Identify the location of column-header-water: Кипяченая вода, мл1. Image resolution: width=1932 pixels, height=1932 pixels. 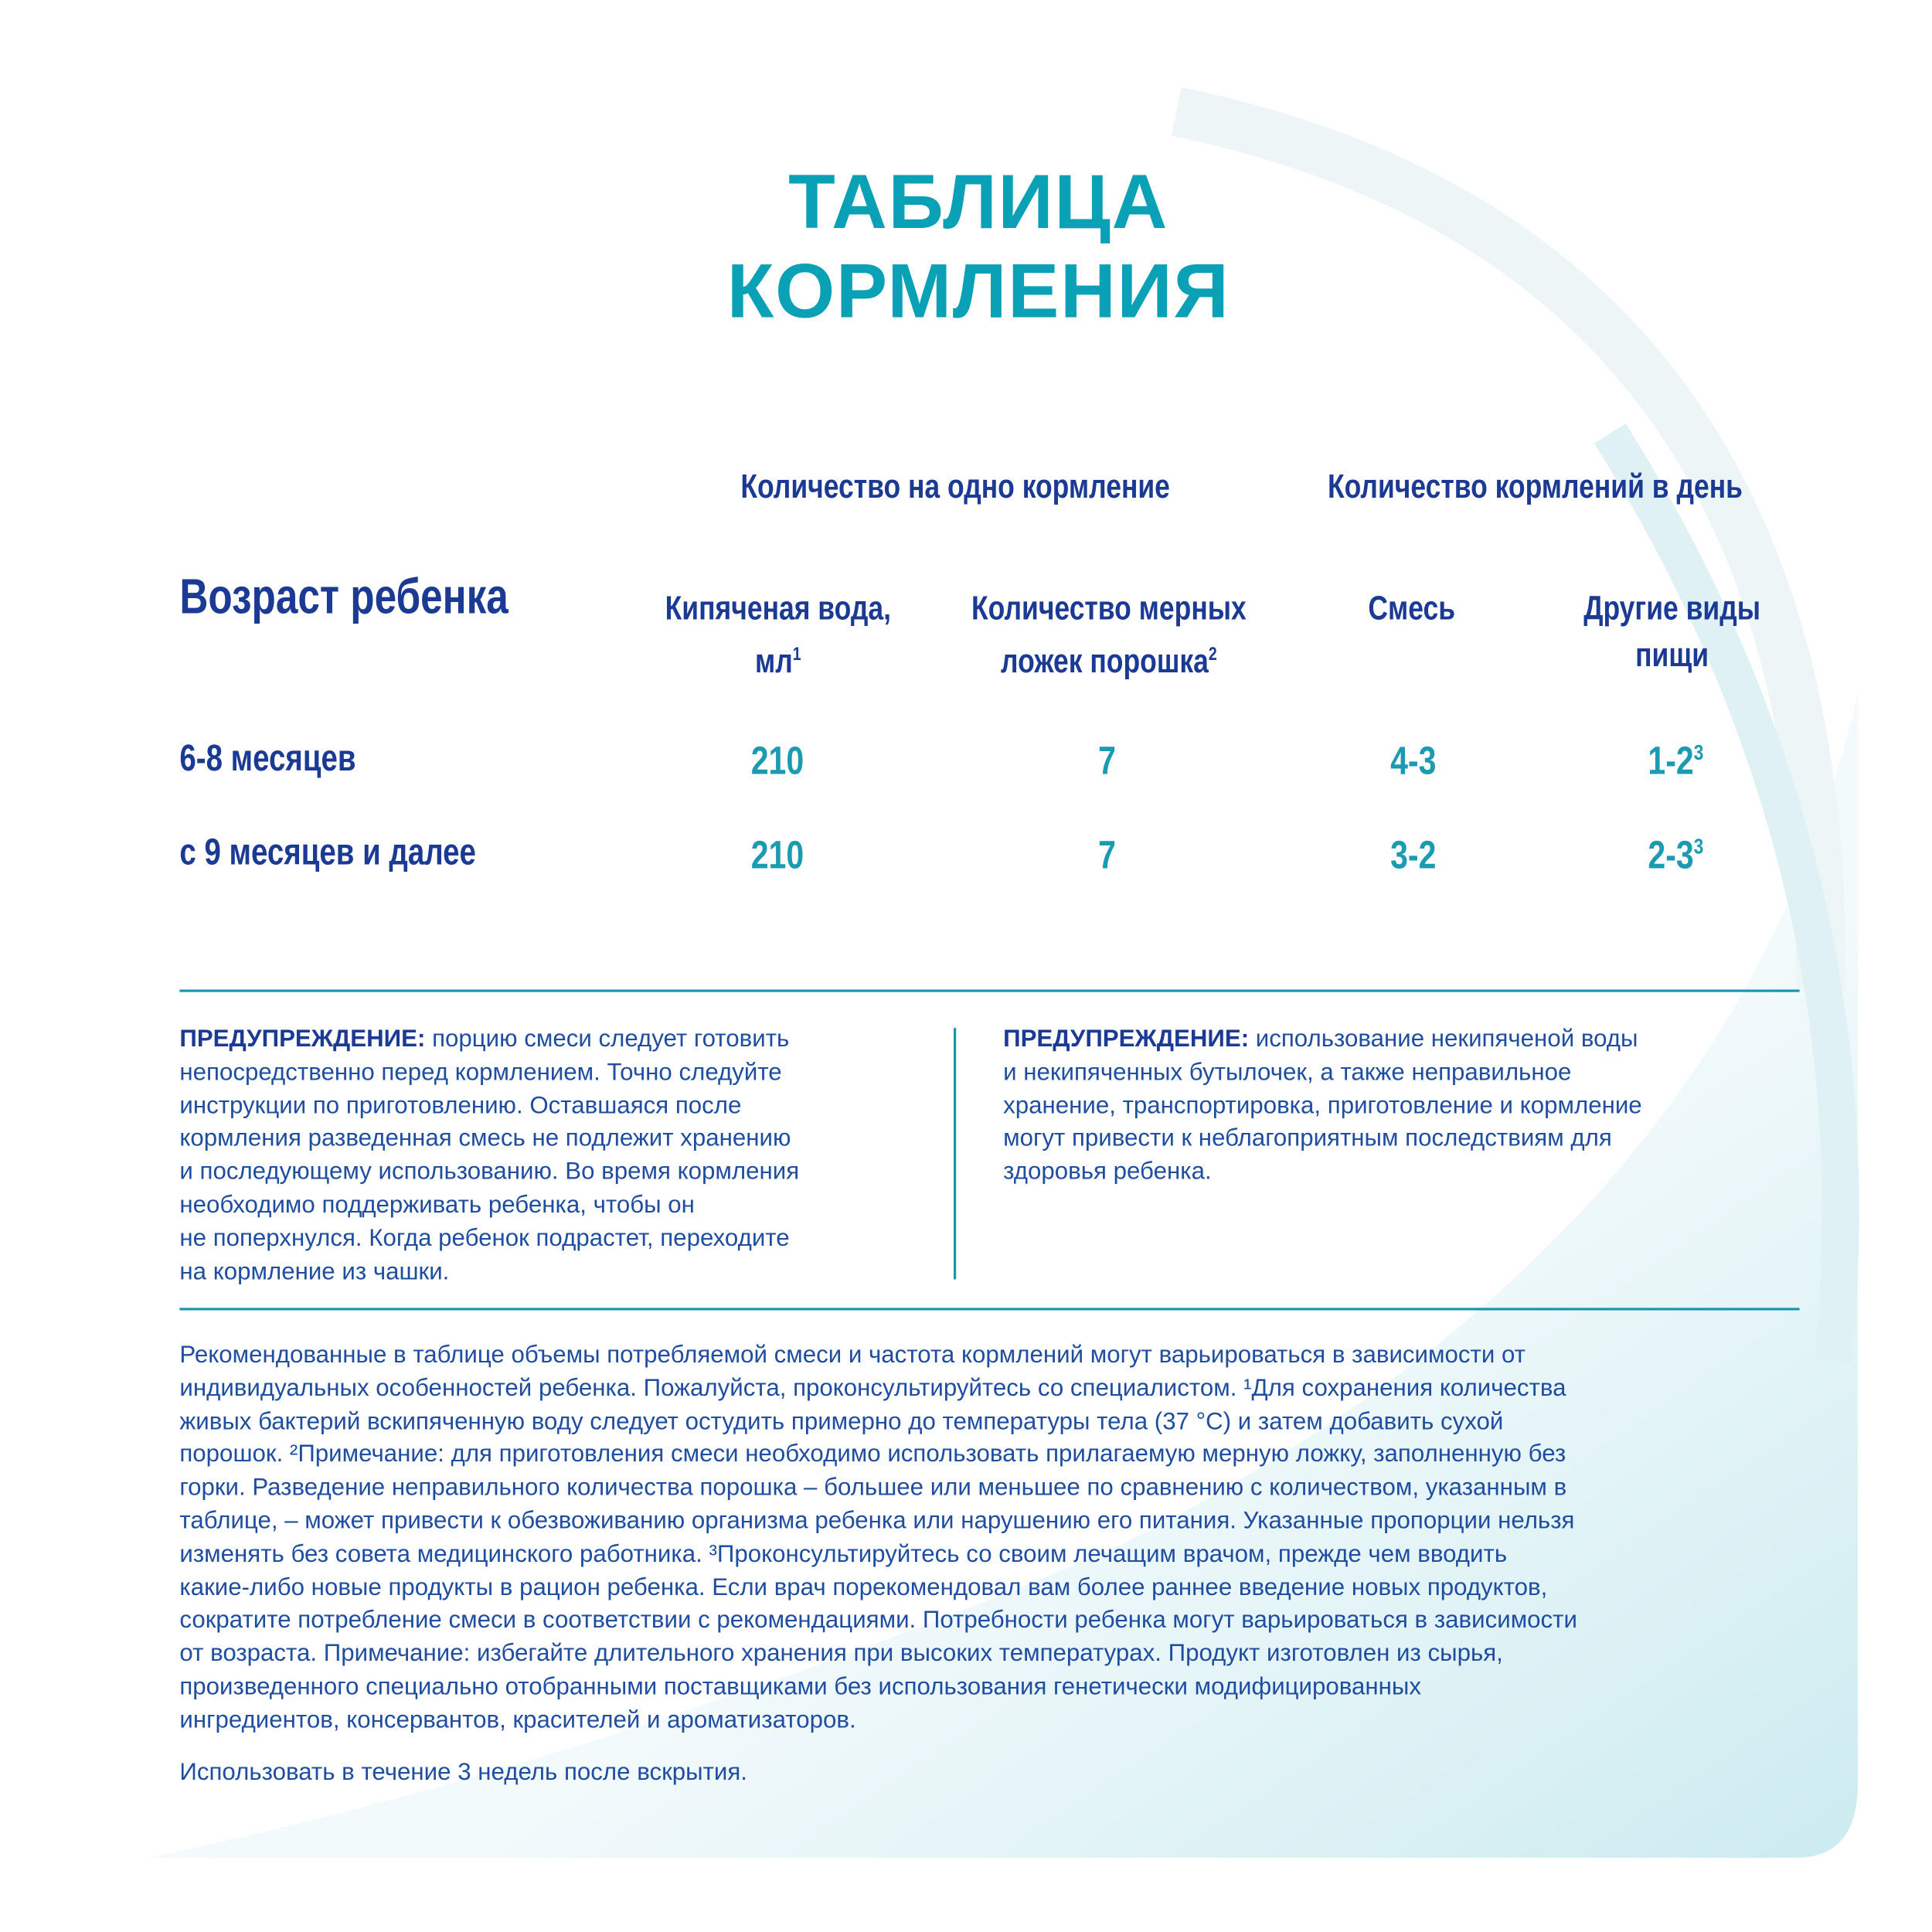
(778, 635).